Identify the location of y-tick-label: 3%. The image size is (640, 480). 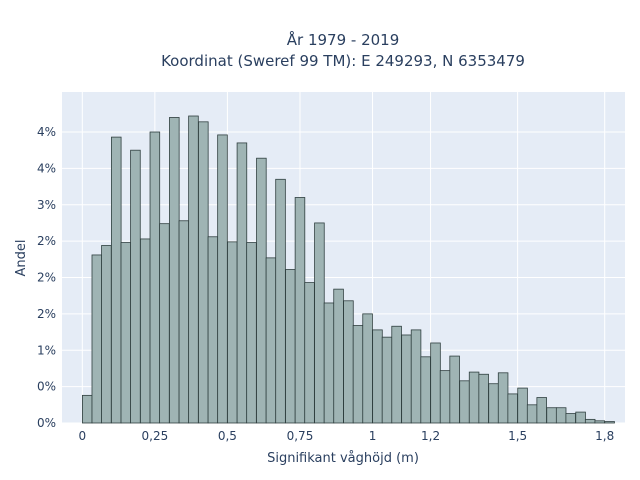
(46, 205).